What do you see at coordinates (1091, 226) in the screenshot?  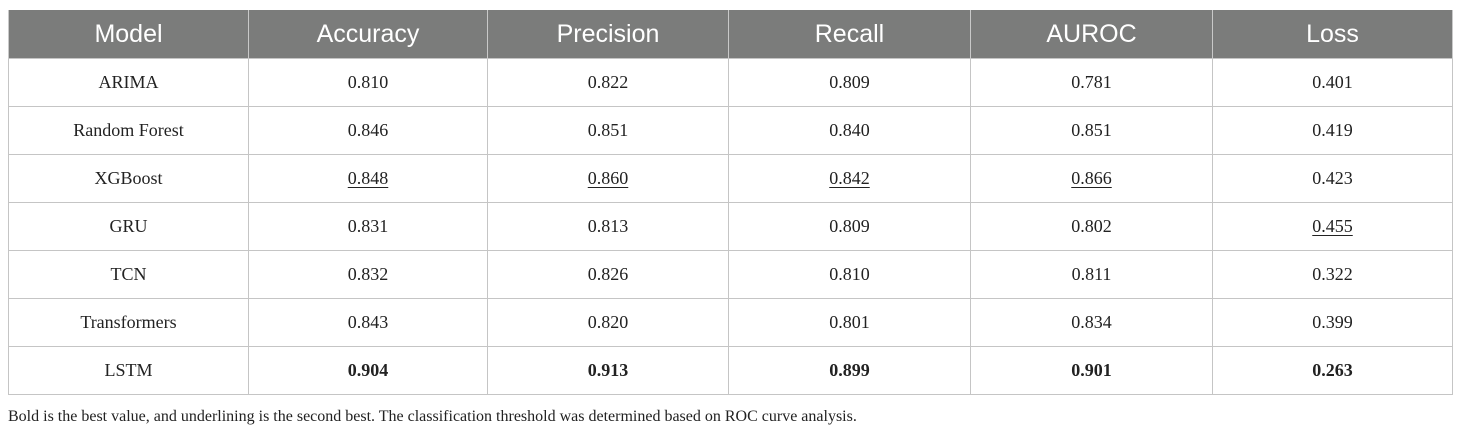 I see `cell-auroc: 0.802` at bounding box center [1091, 226].